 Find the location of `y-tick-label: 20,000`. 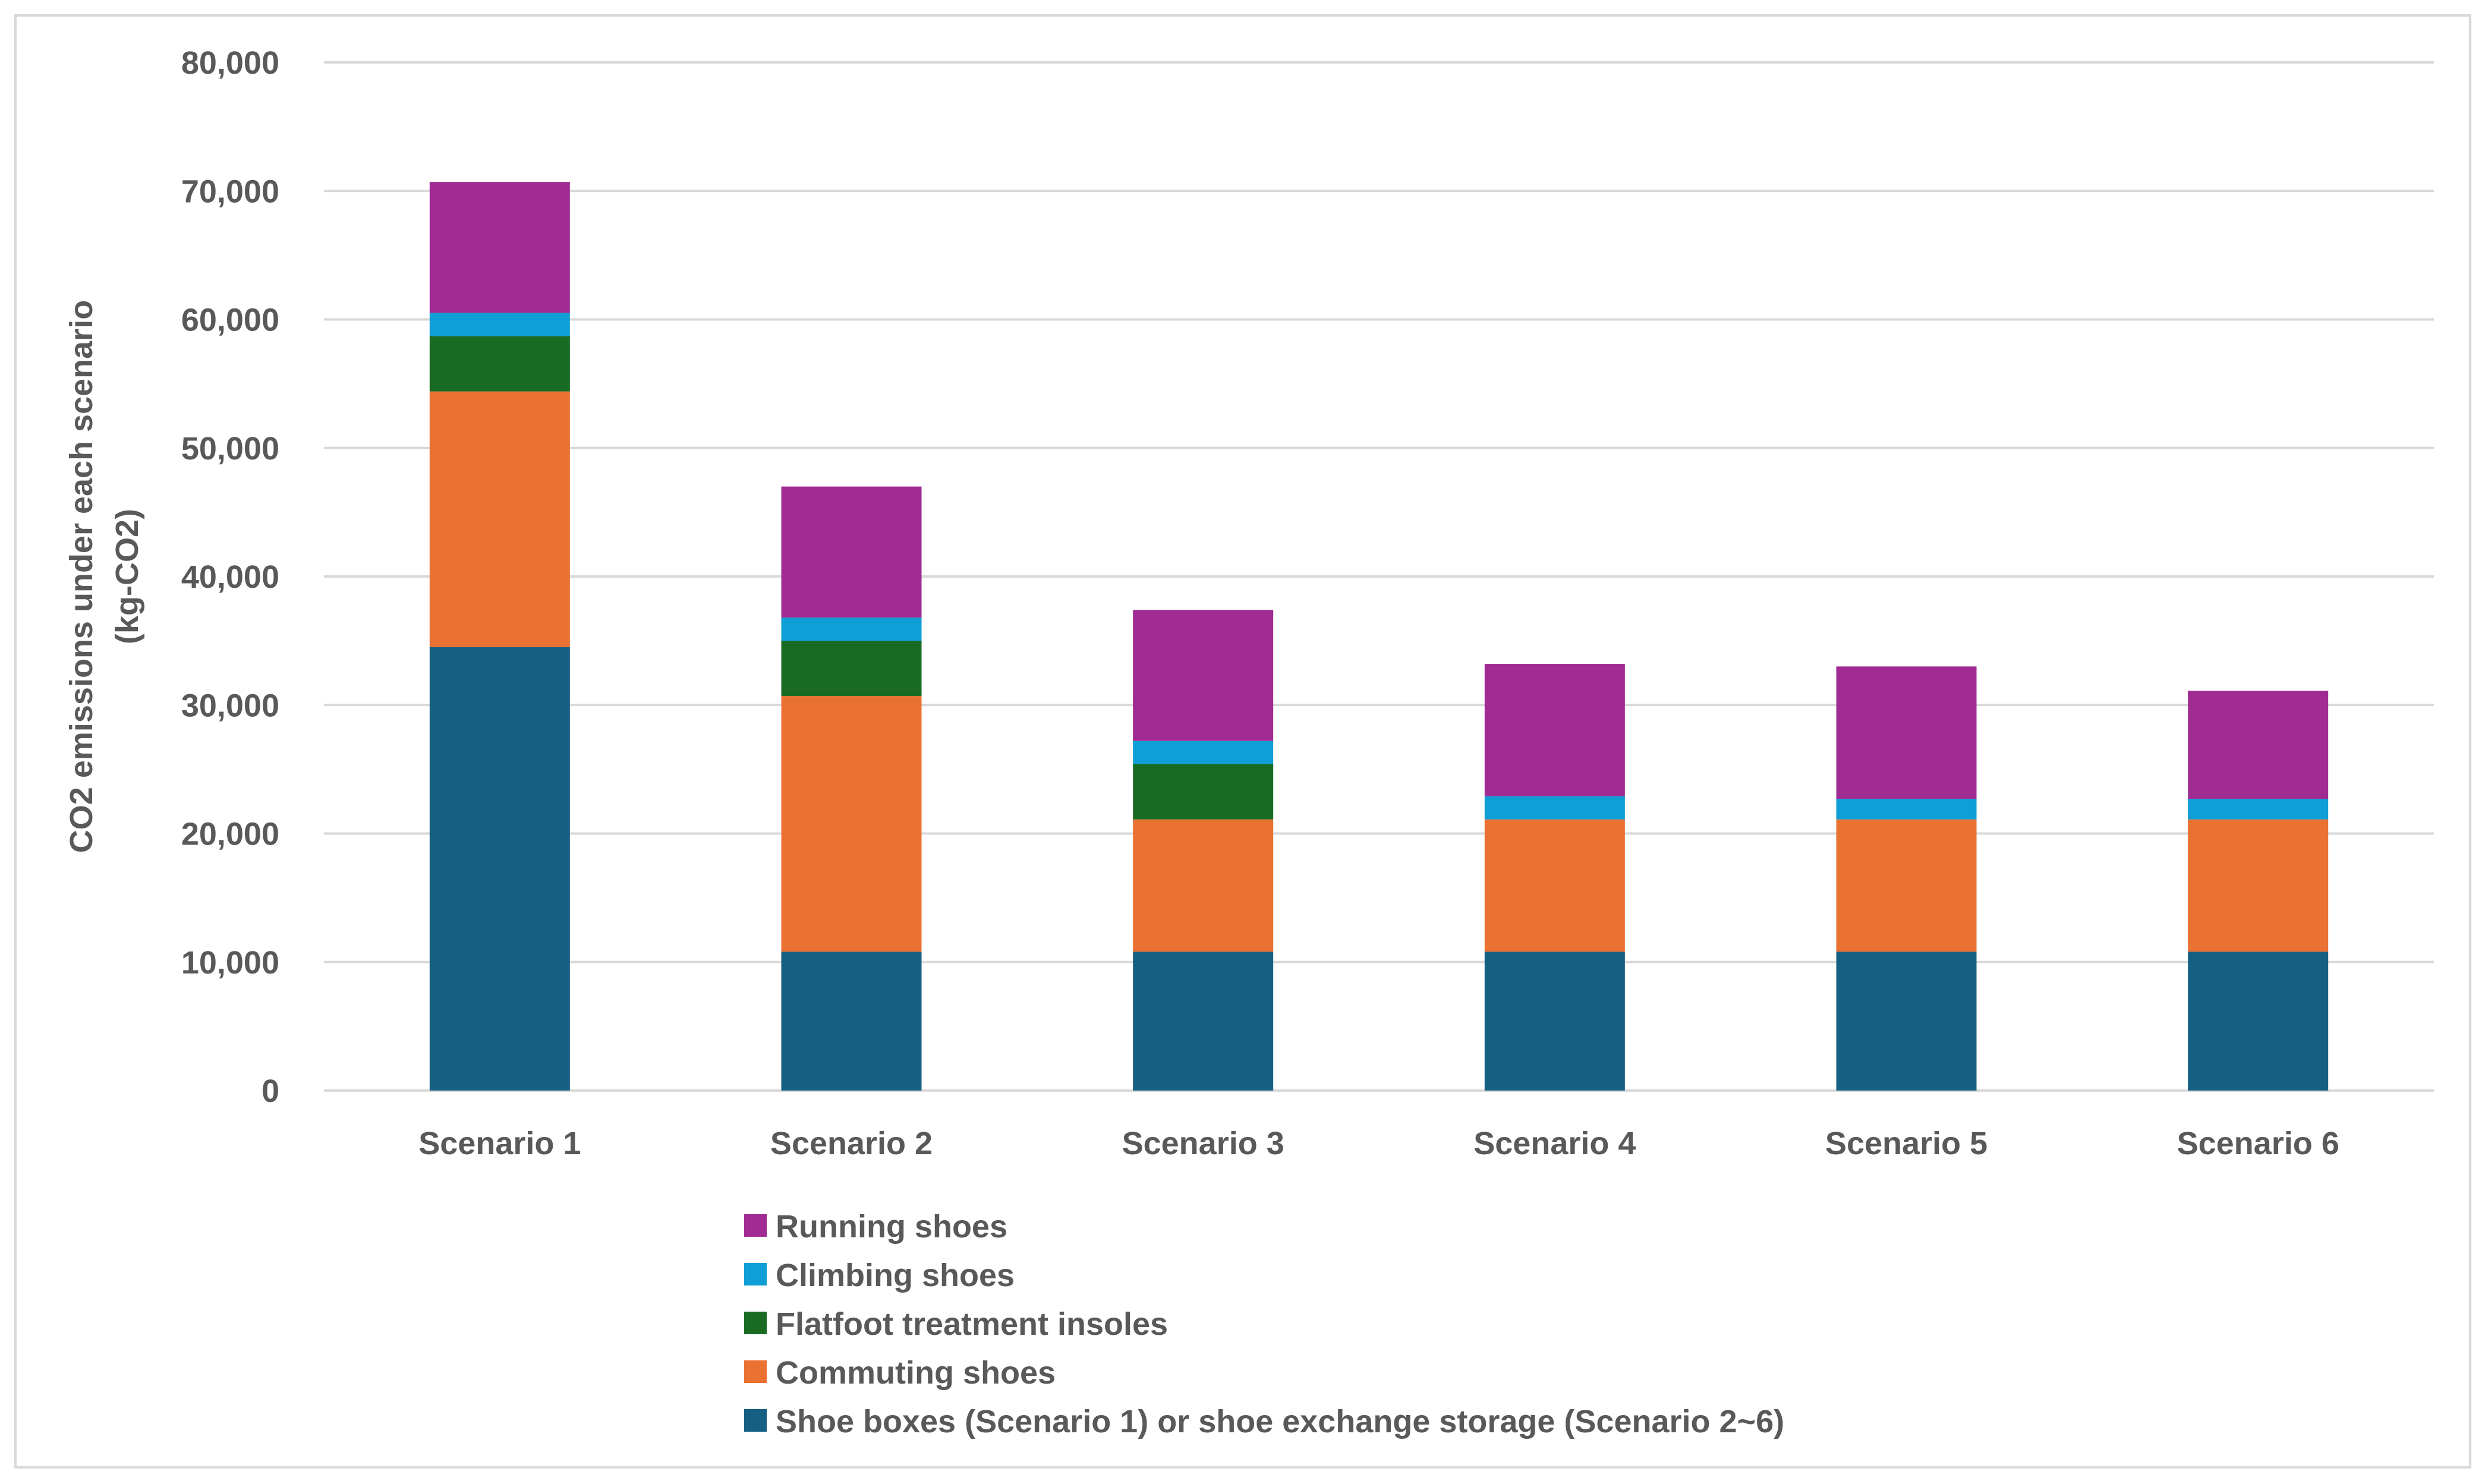

y-tick-label: 20,000 is located at coordinates (230, 835).